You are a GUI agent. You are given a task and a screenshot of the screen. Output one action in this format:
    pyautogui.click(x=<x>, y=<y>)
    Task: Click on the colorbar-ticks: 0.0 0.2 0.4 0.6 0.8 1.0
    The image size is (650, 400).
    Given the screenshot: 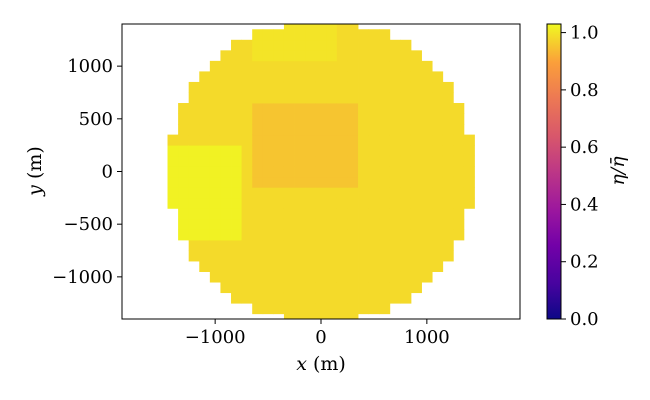 What is the action you would take?
    pyautogui.click(x=580, y=176)
    